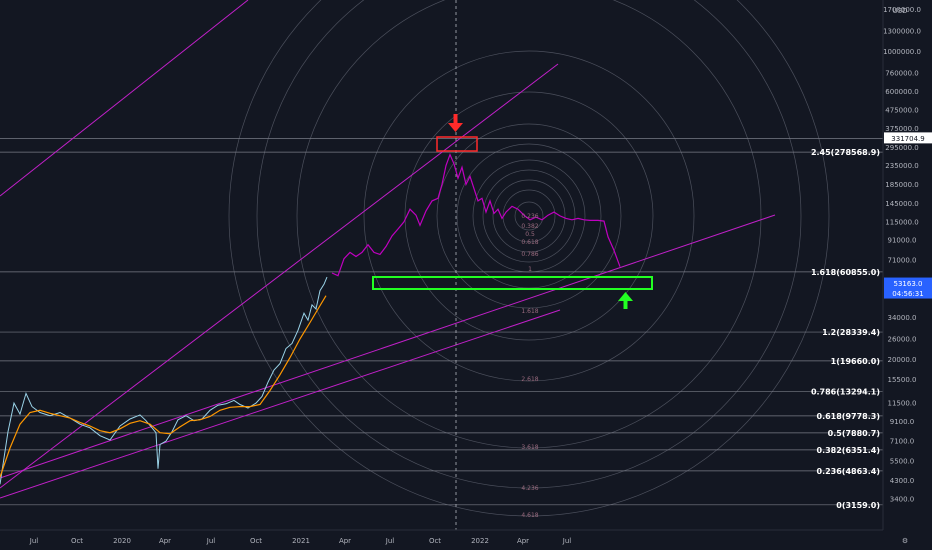 Image resolution: width=932 pixels, height=550 pixels. What do you see at coordinates (901, 74) in the screenshot?
I see `y-tick-label: 760000.0` at bounding box center [901, 74].